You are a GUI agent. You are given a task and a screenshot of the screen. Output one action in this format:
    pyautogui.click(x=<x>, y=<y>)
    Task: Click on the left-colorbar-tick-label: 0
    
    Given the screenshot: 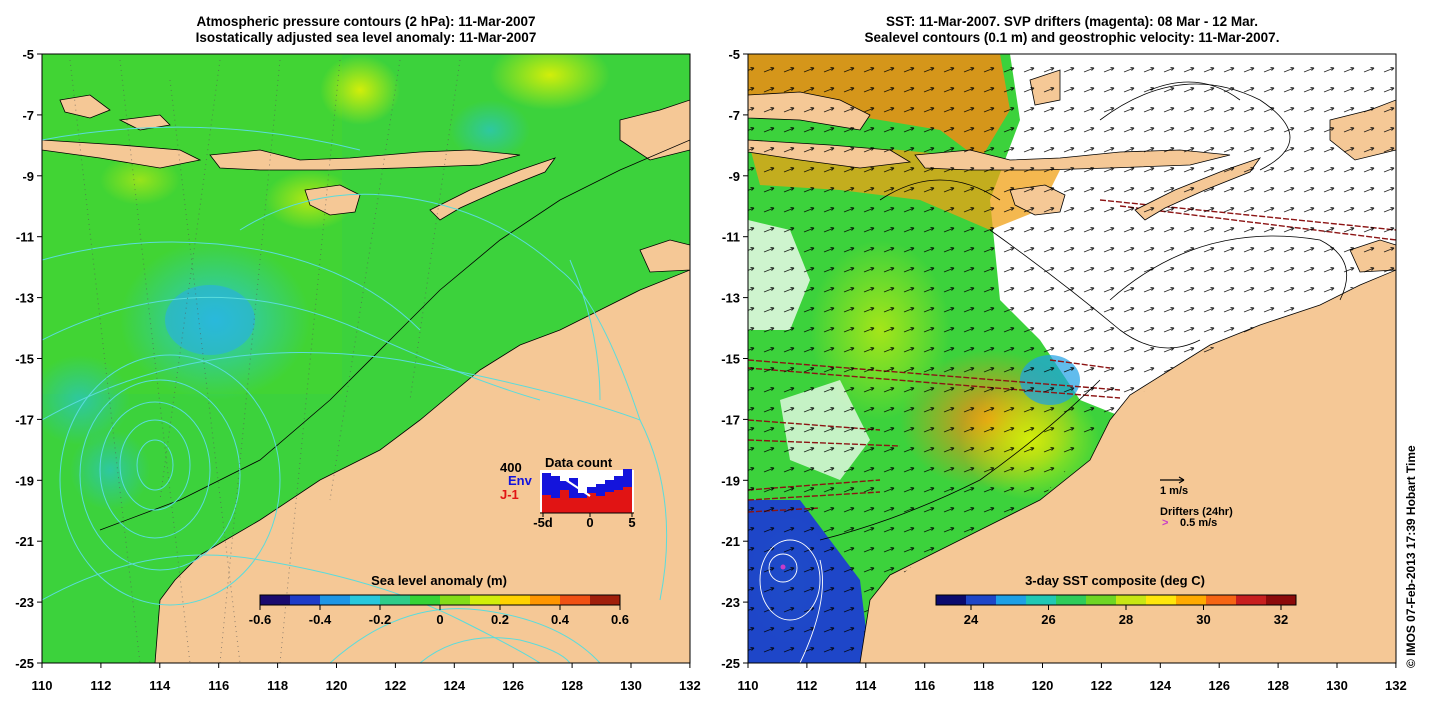 What is the action you would take?
    pyautogui.click(x=439, y=619)
    